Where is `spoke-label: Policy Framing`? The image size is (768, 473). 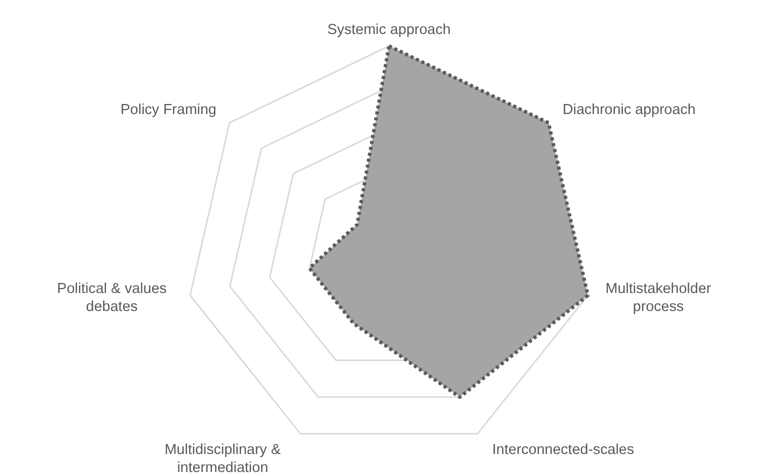
spoke-label: Policy Framing is located at coordinates (168, 110).